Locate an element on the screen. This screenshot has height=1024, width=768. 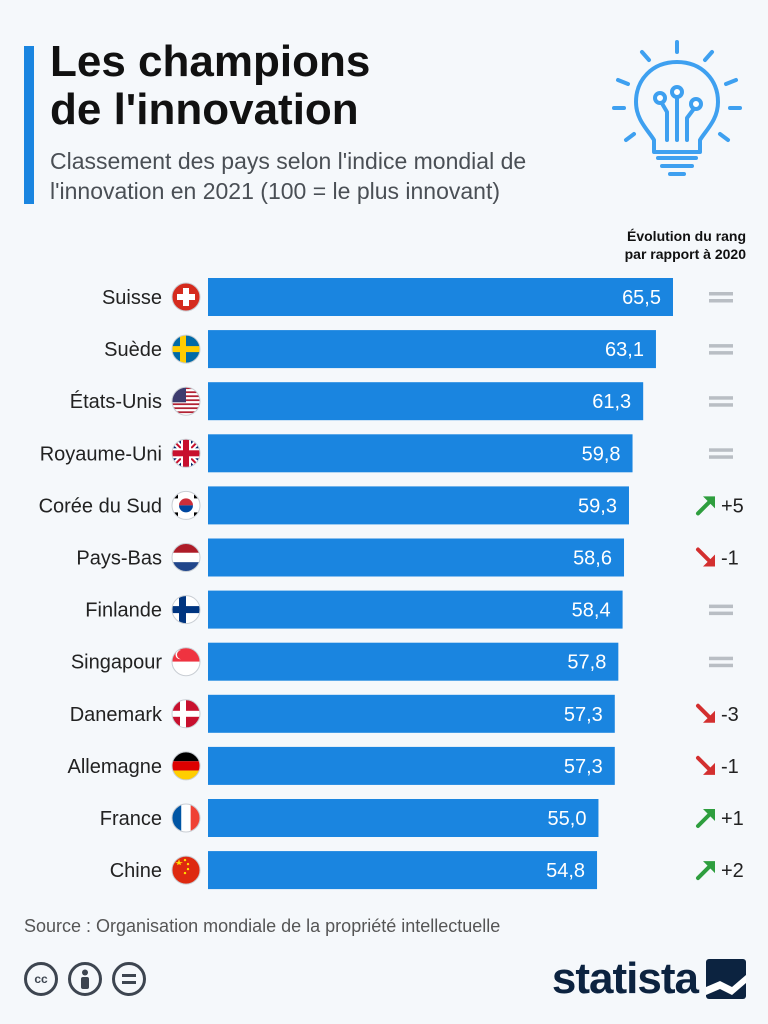
bar-row: Corée du Sud 59,3 +5 is located at coordinates (391, 505).